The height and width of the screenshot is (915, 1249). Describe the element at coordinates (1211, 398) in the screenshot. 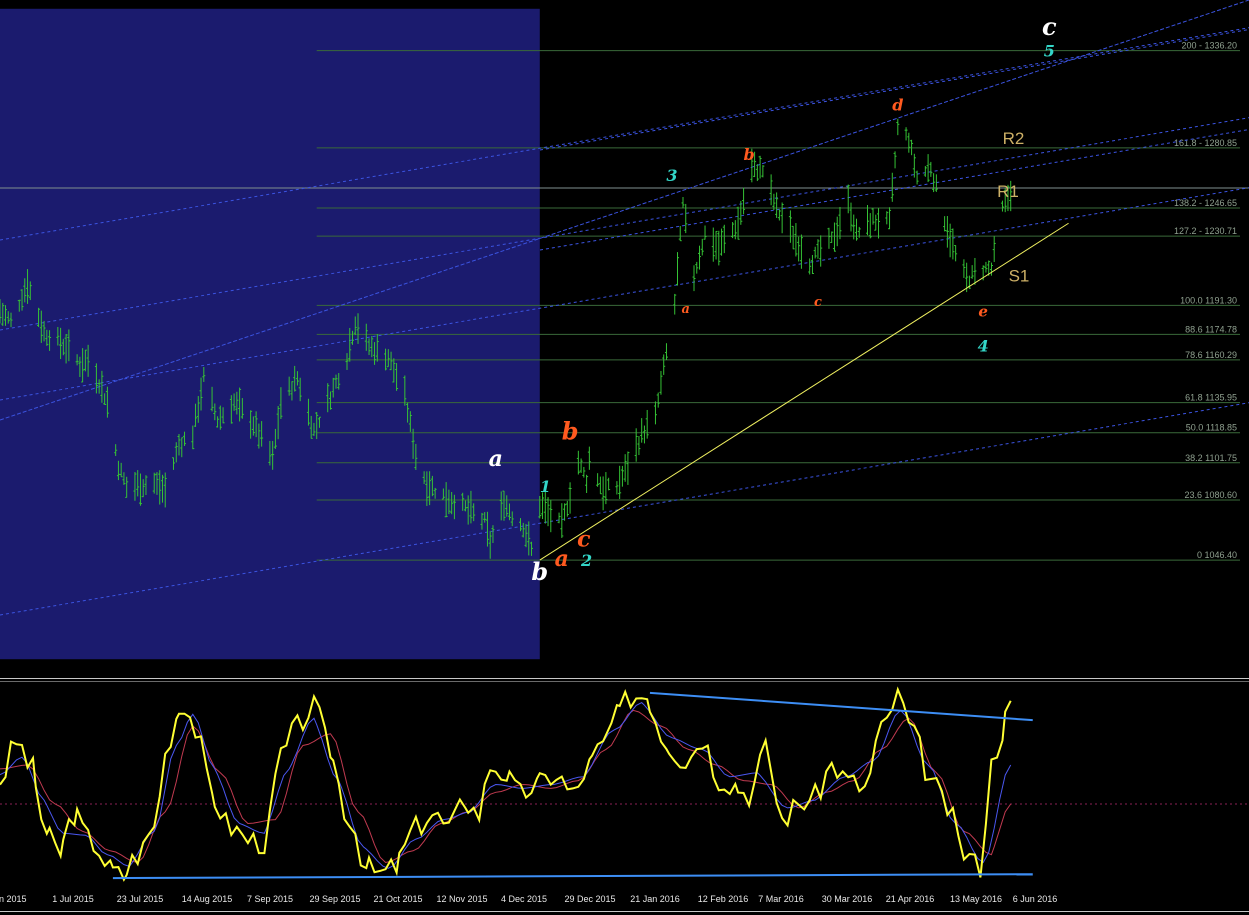

I see `fib-level-label: 61.8 1135.95` at that location.